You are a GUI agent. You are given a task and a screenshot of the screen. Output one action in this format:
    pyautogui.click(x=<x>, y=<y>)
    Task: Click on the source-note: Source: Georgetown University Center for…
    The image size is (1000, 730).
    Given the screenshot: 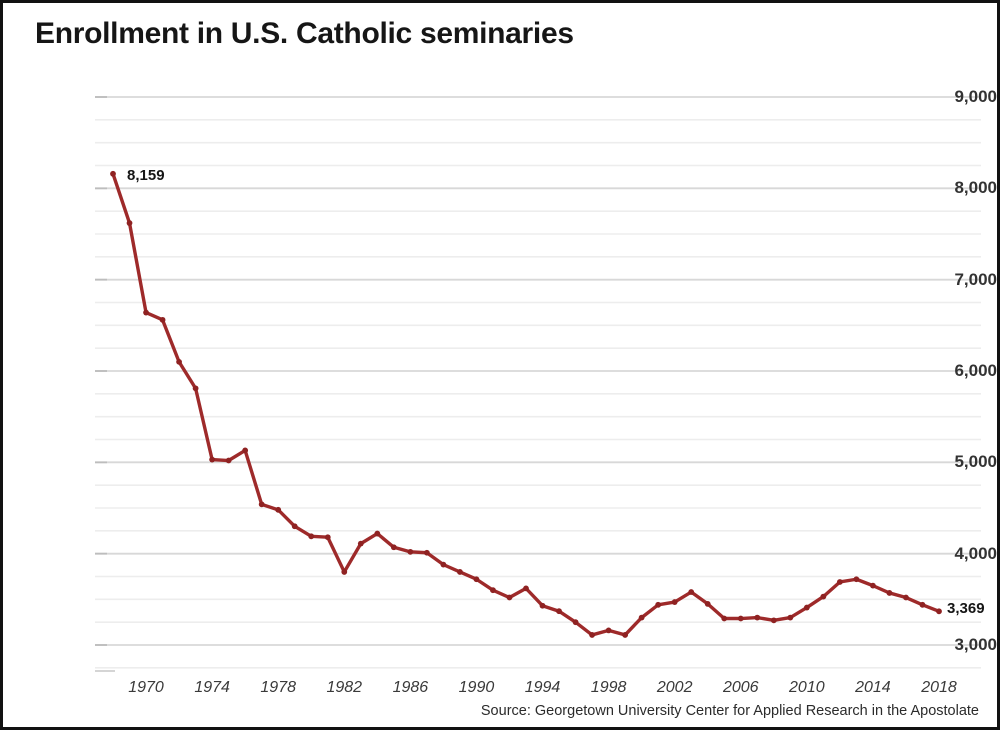 What is the action you would take?
    pyautogui.click(x=729, y=711)
    